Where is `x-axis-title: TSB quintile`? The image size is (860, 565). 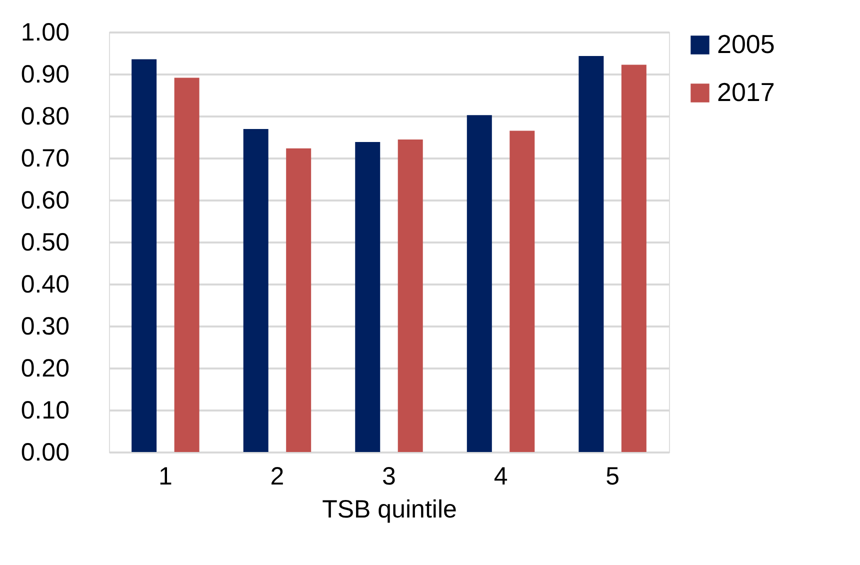
x-axis-title: TSB quintile is located at coordinates (389, 510).